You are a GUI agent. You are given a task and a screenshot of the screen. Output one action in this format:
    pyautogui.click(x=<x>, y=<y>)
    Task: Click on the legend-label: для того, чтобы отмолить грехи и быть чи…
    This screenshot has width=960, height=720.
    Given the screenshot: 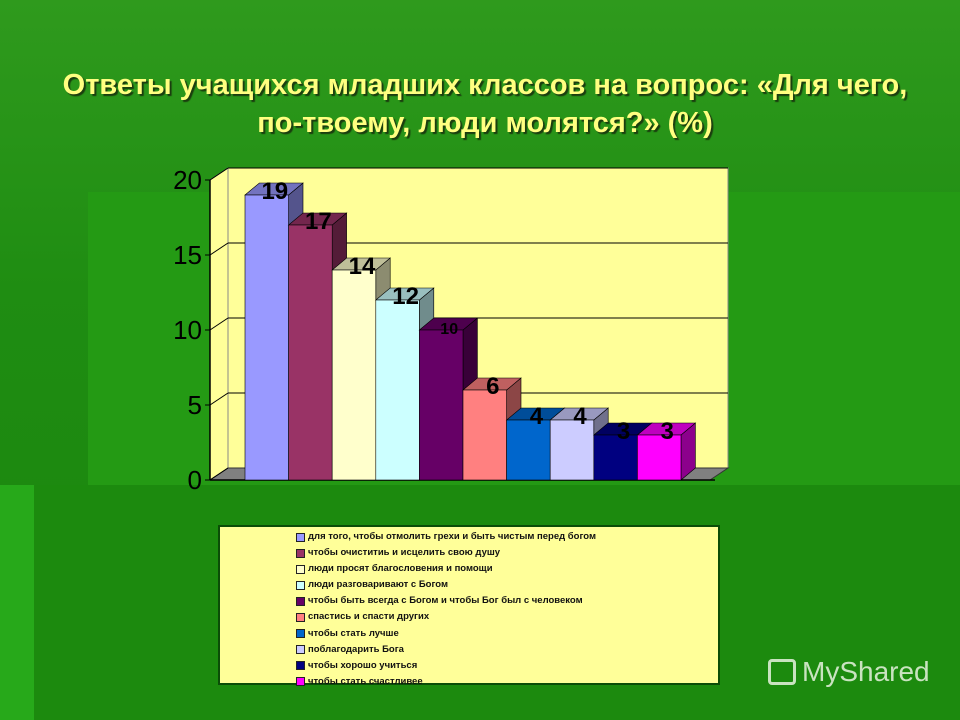 What is the action you would take?
    pyautogui.click(x=452, y=536)
    